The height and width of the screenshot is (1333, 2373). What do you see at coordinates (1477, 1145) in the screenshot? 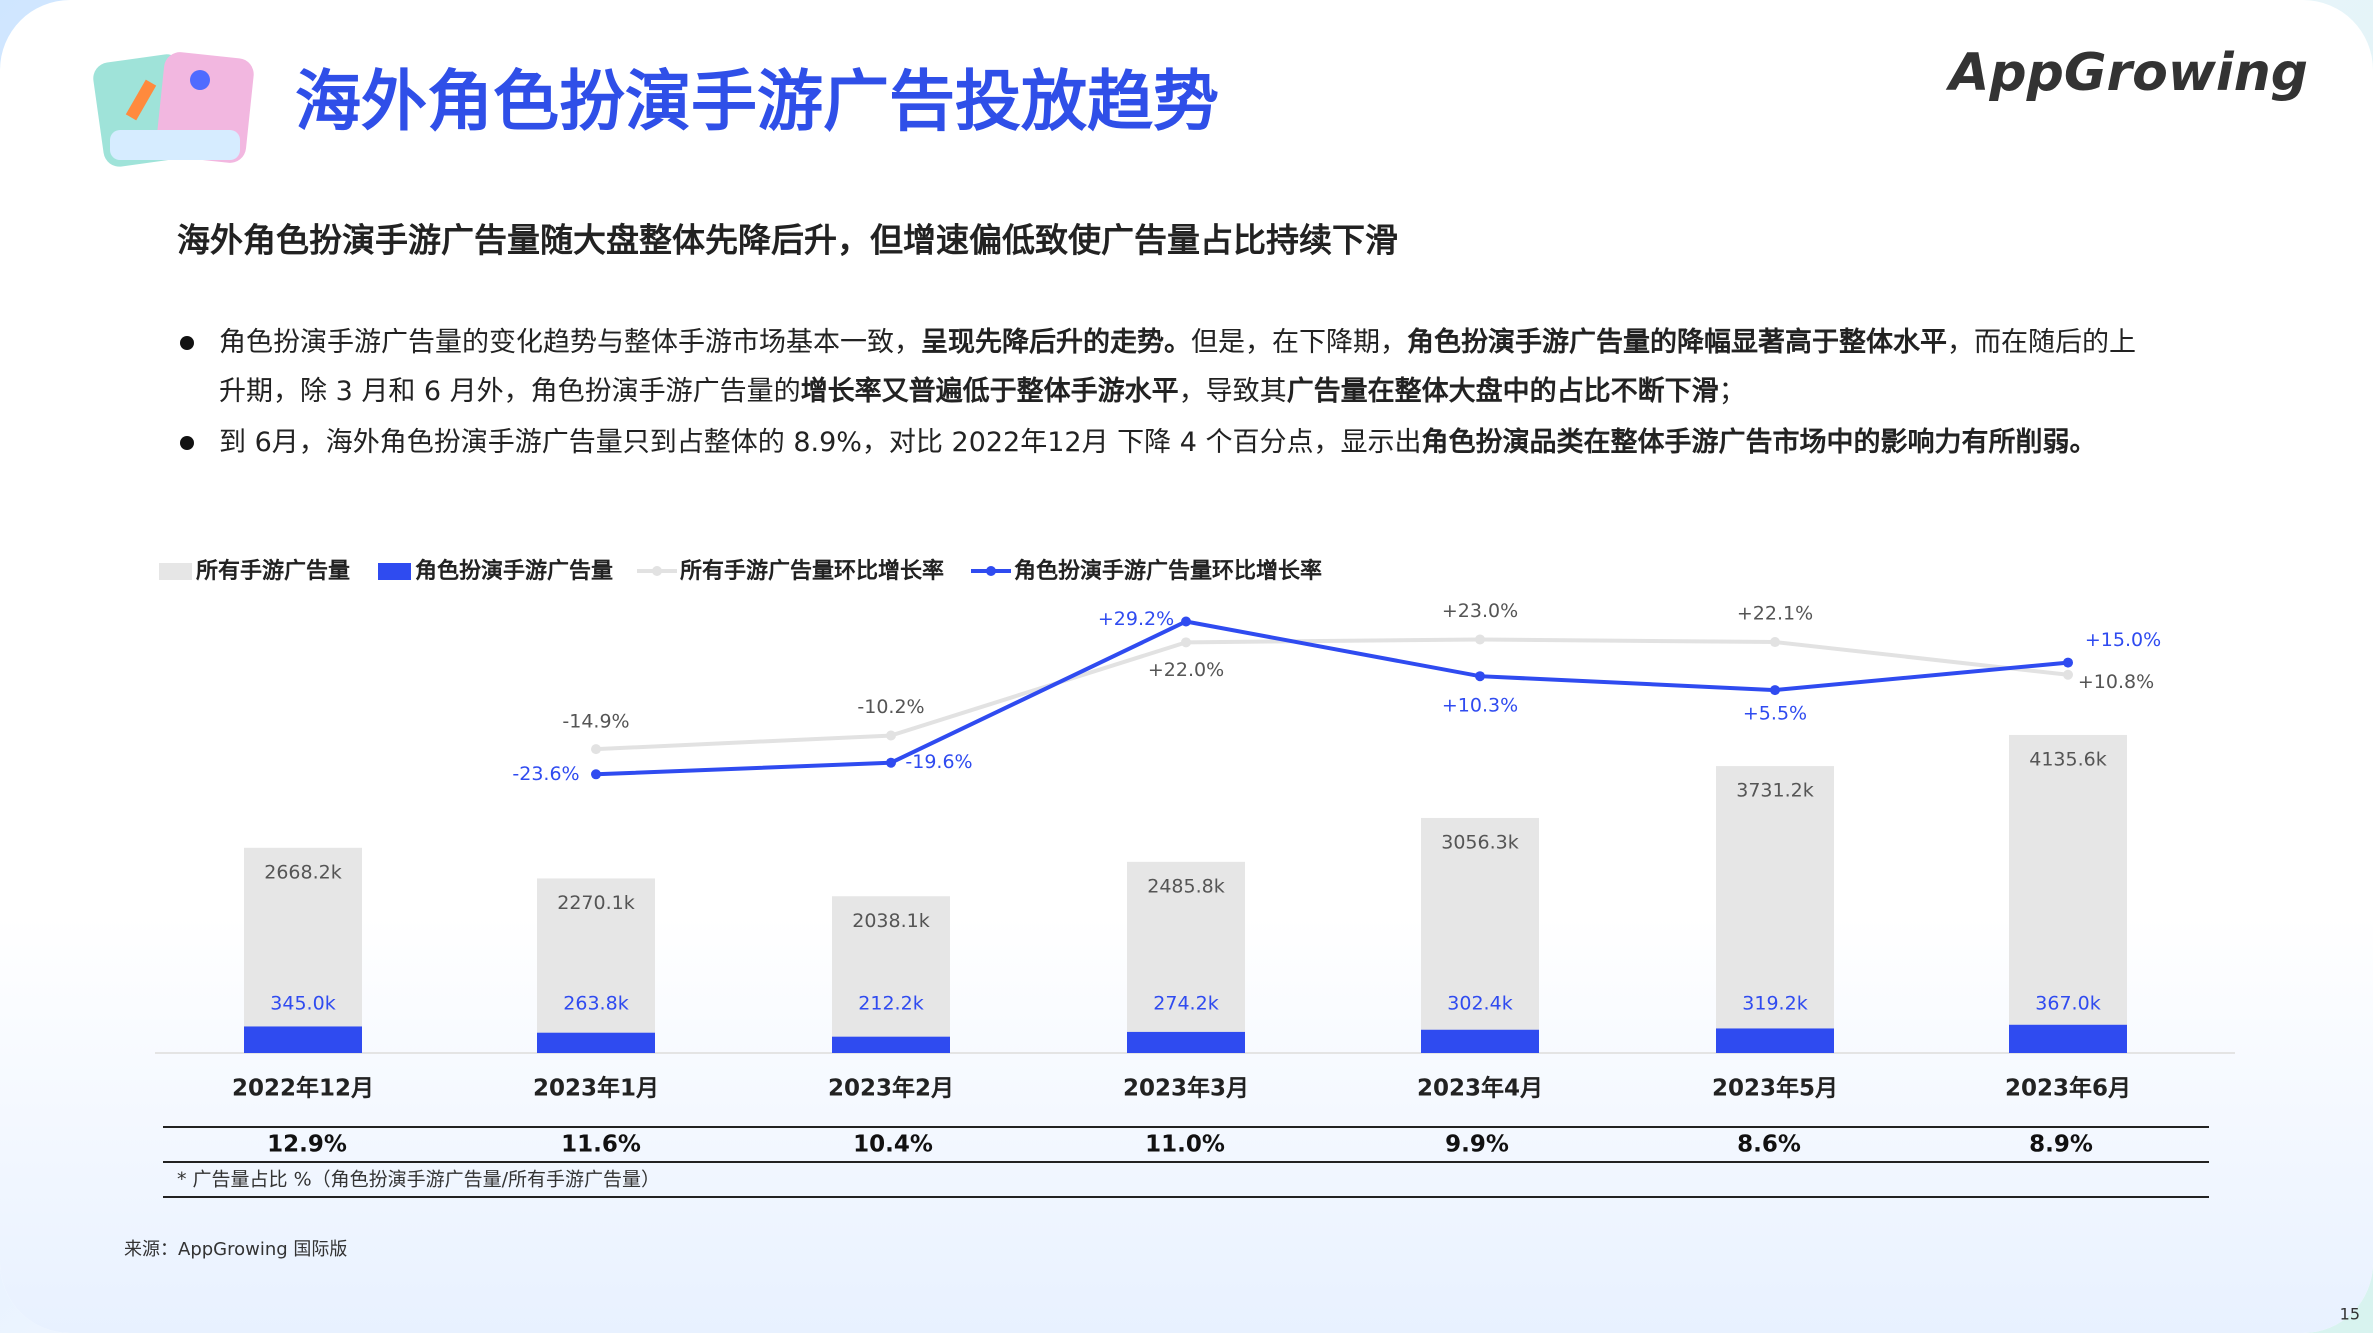
I see `share-value: 9.9%` at bounding box center [1477, 1145].